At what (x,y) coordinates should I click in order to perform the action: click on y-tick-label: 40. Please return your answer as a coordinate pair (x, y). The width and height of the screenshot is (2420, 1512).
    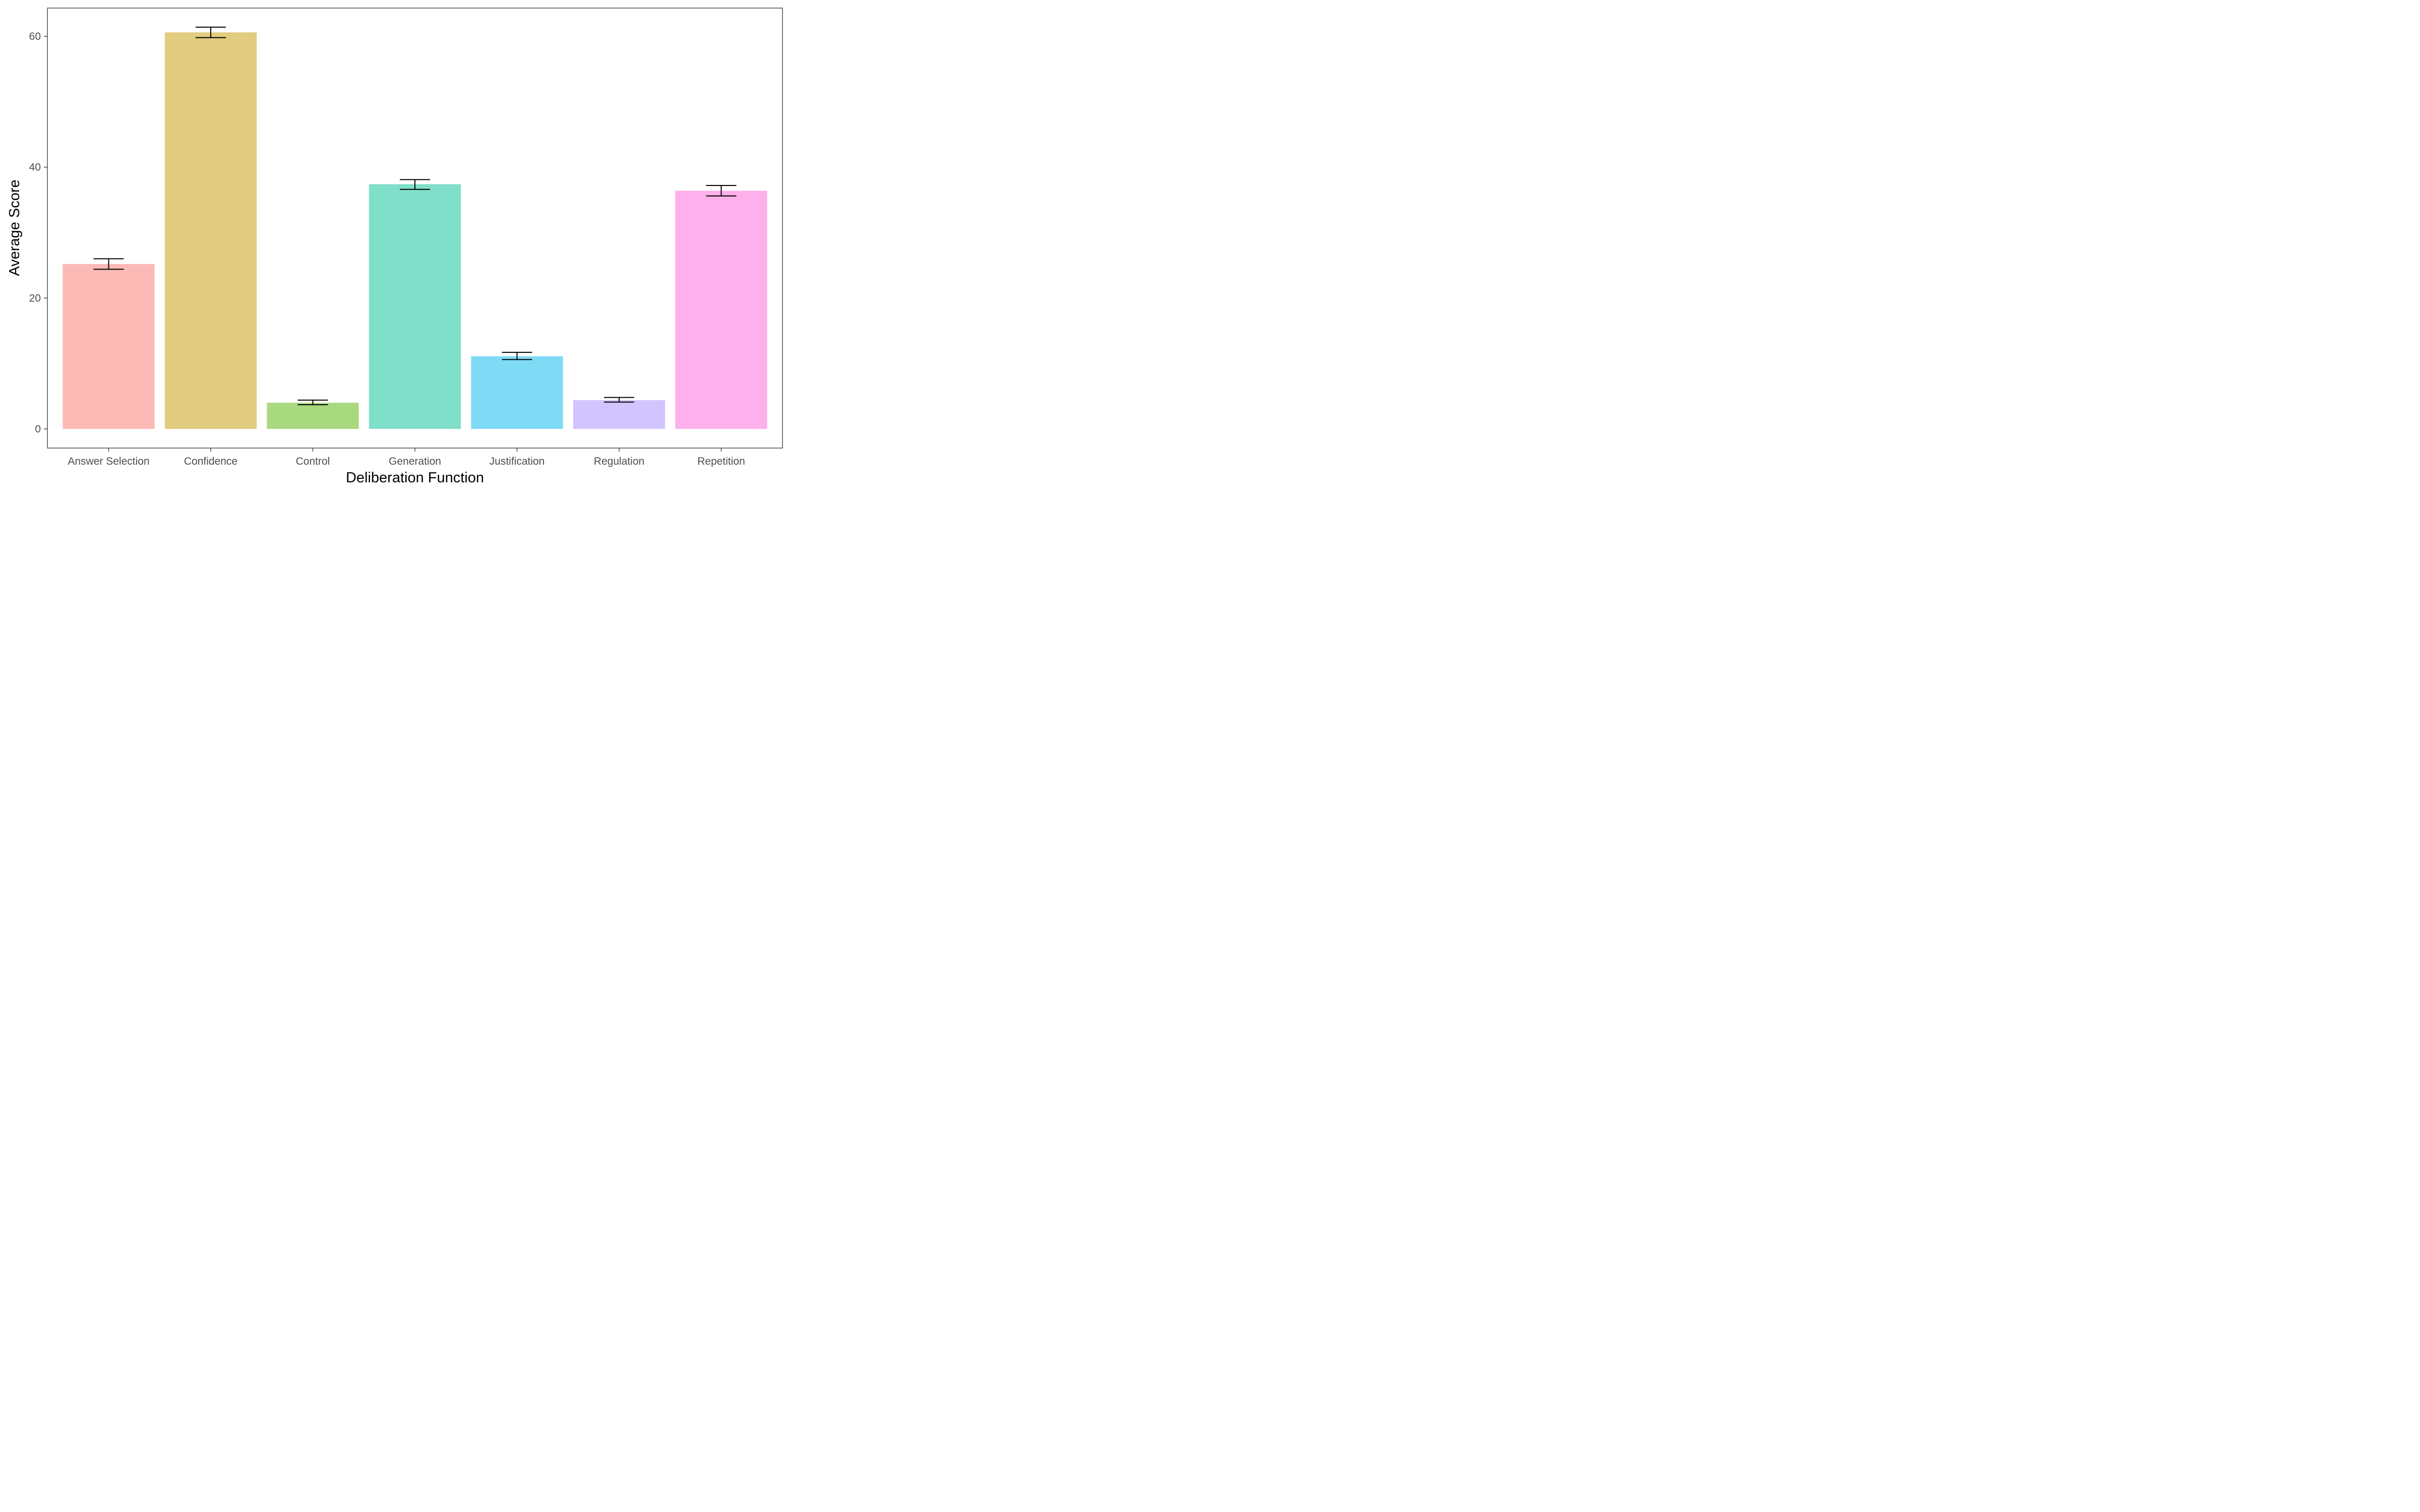
    Looking at the image, I should click on (35, 168).